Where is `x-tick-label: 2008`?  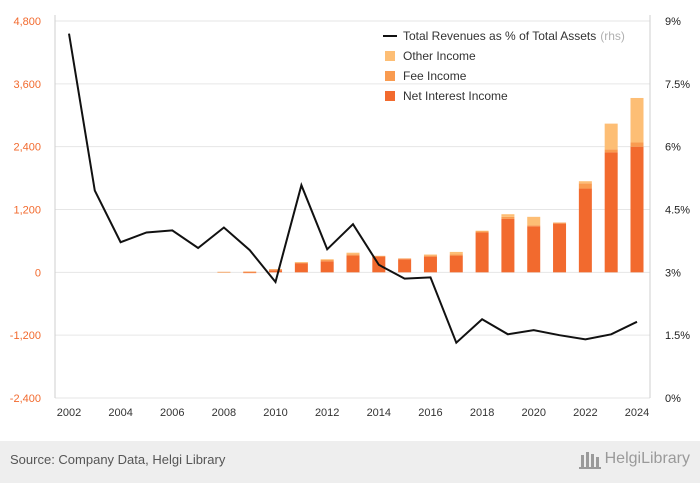
x-tick-label: 2008 is located at coordinates (224, 413).